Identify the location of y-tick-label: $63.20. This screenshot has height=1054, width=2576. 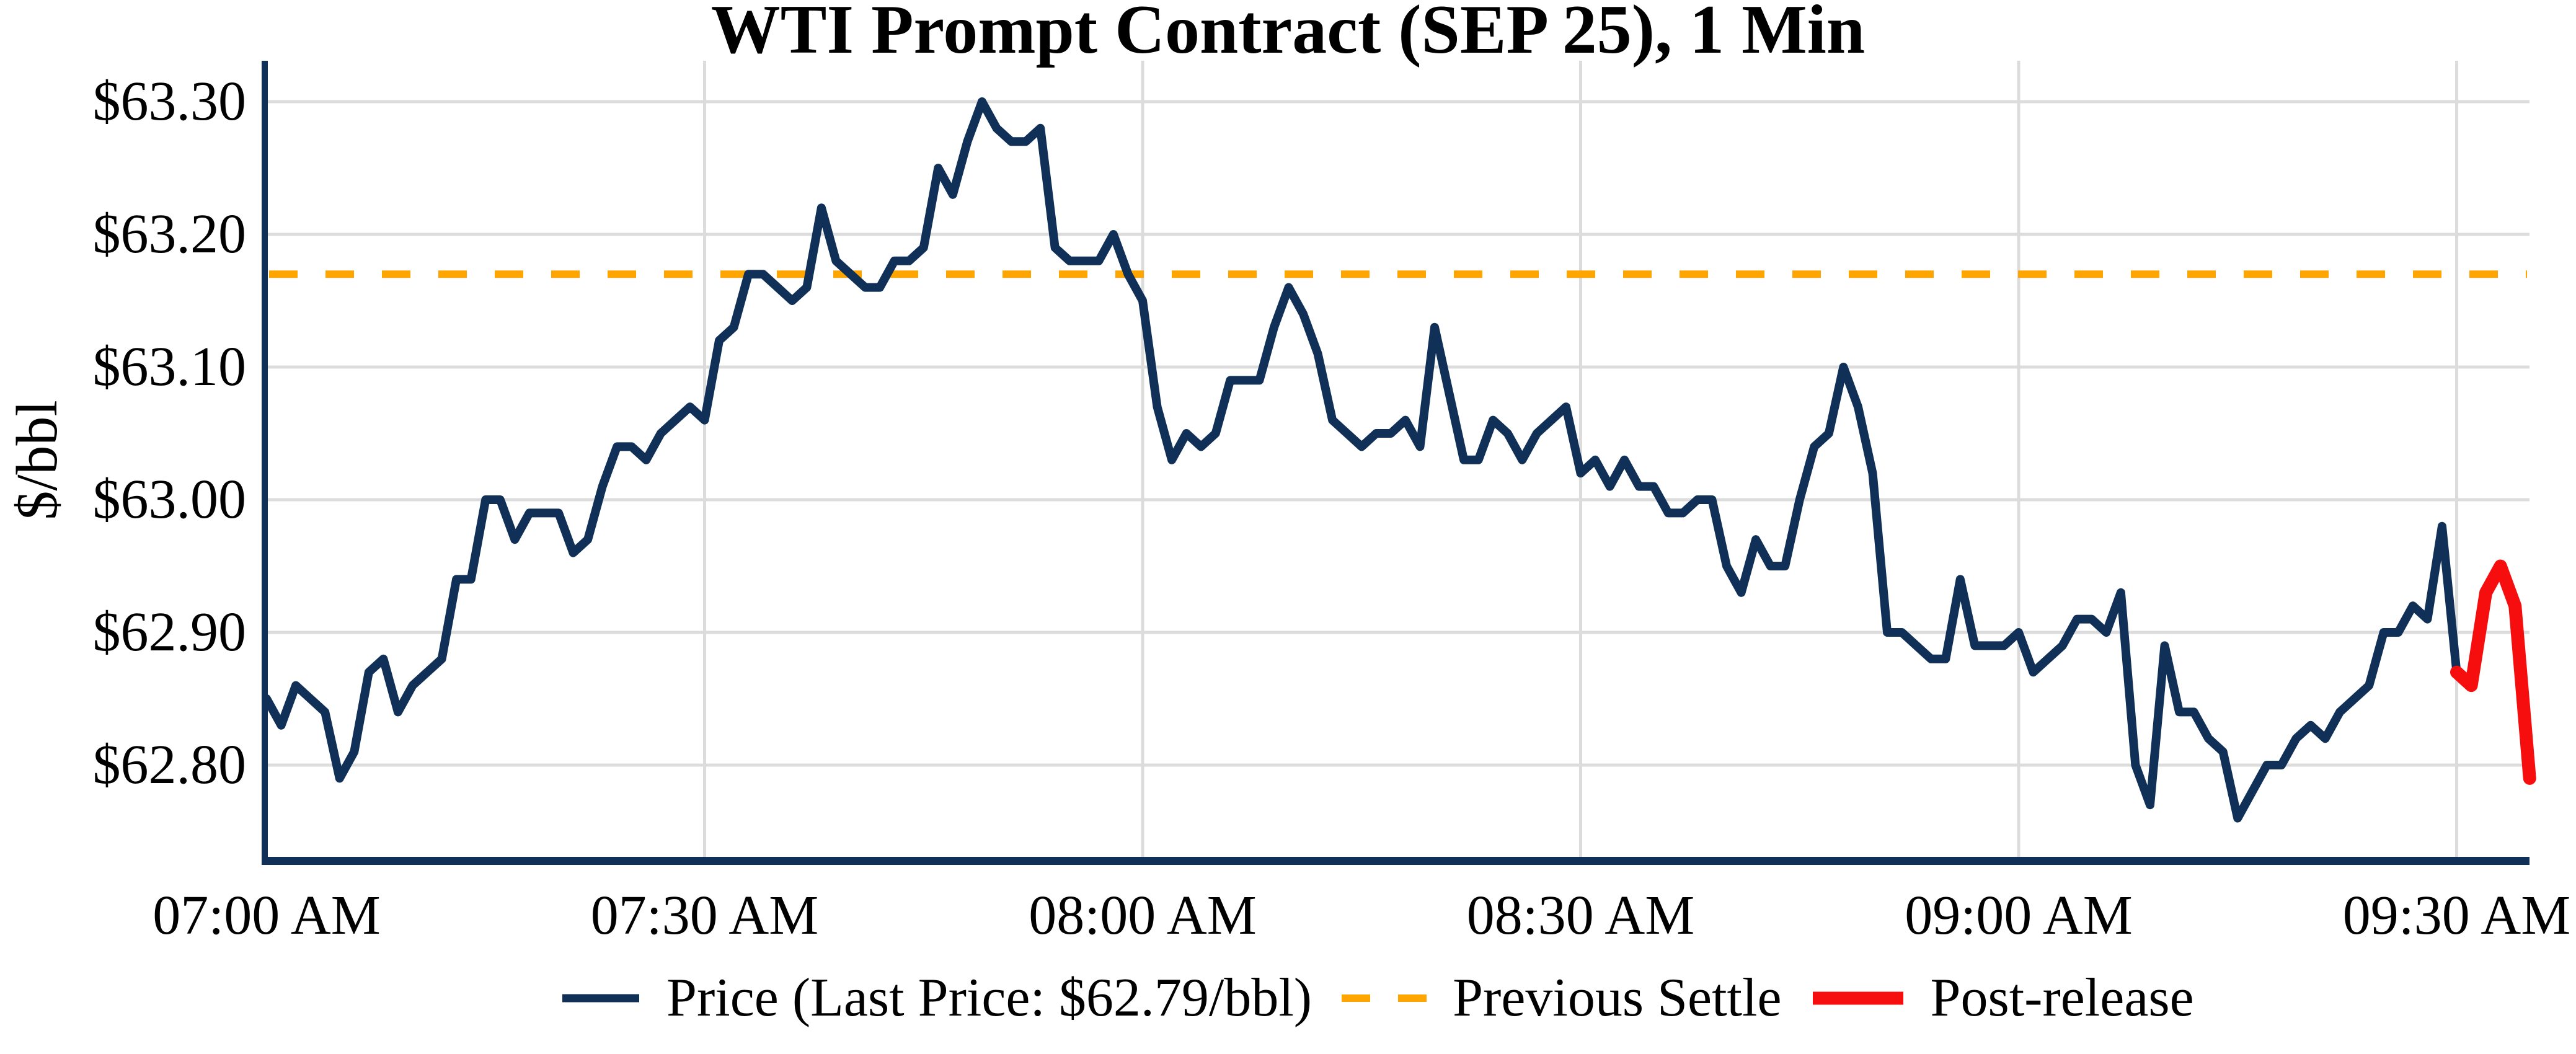
(170, 234).